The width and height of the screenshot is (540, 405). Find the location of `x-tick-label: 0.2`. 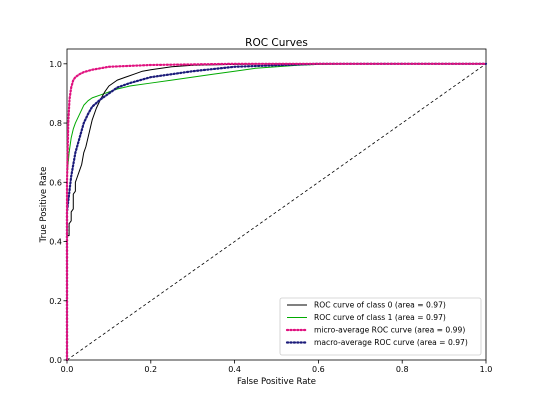

x-tick-label: 0.2 is located at coordinates (150, 369).